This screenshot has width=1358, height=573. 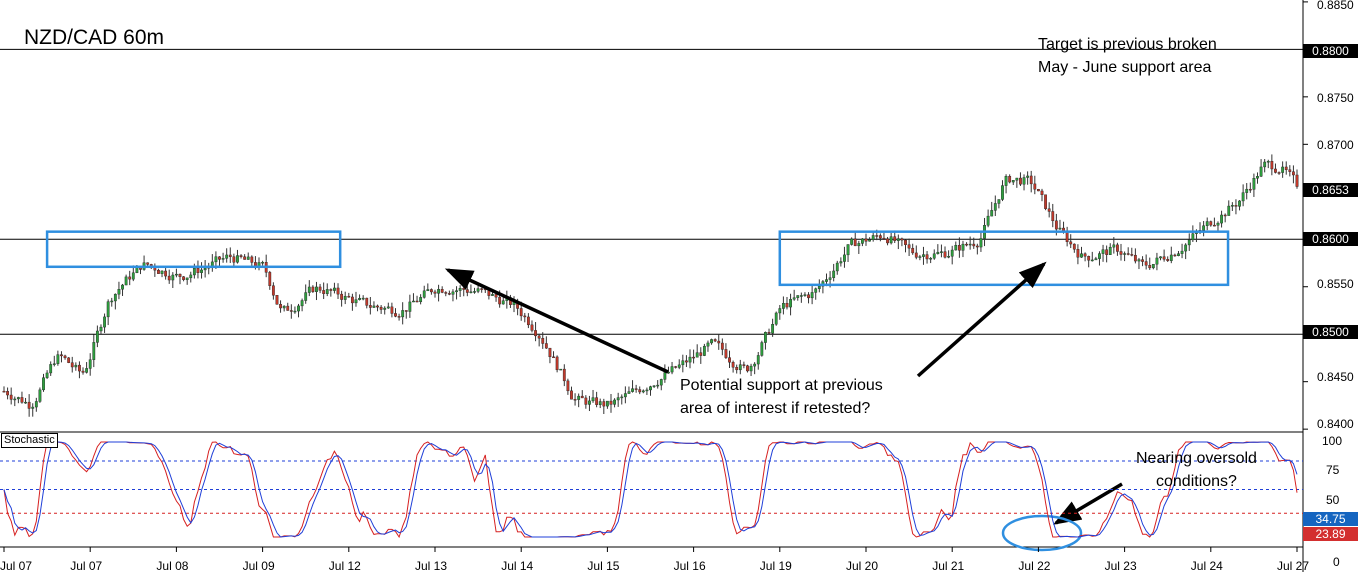 I want to click on price-level-tag: 0.8600, so click(x=1330, y=239).